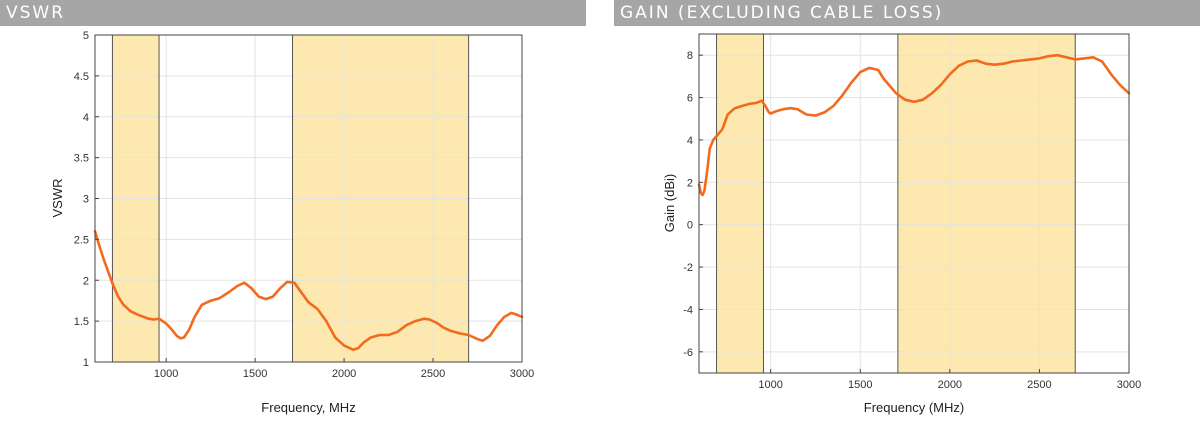  What do you see at coordinates (293, 13) in the screenshot?
I see `vswr-header: VSWR` at bounding box center [293, 13].